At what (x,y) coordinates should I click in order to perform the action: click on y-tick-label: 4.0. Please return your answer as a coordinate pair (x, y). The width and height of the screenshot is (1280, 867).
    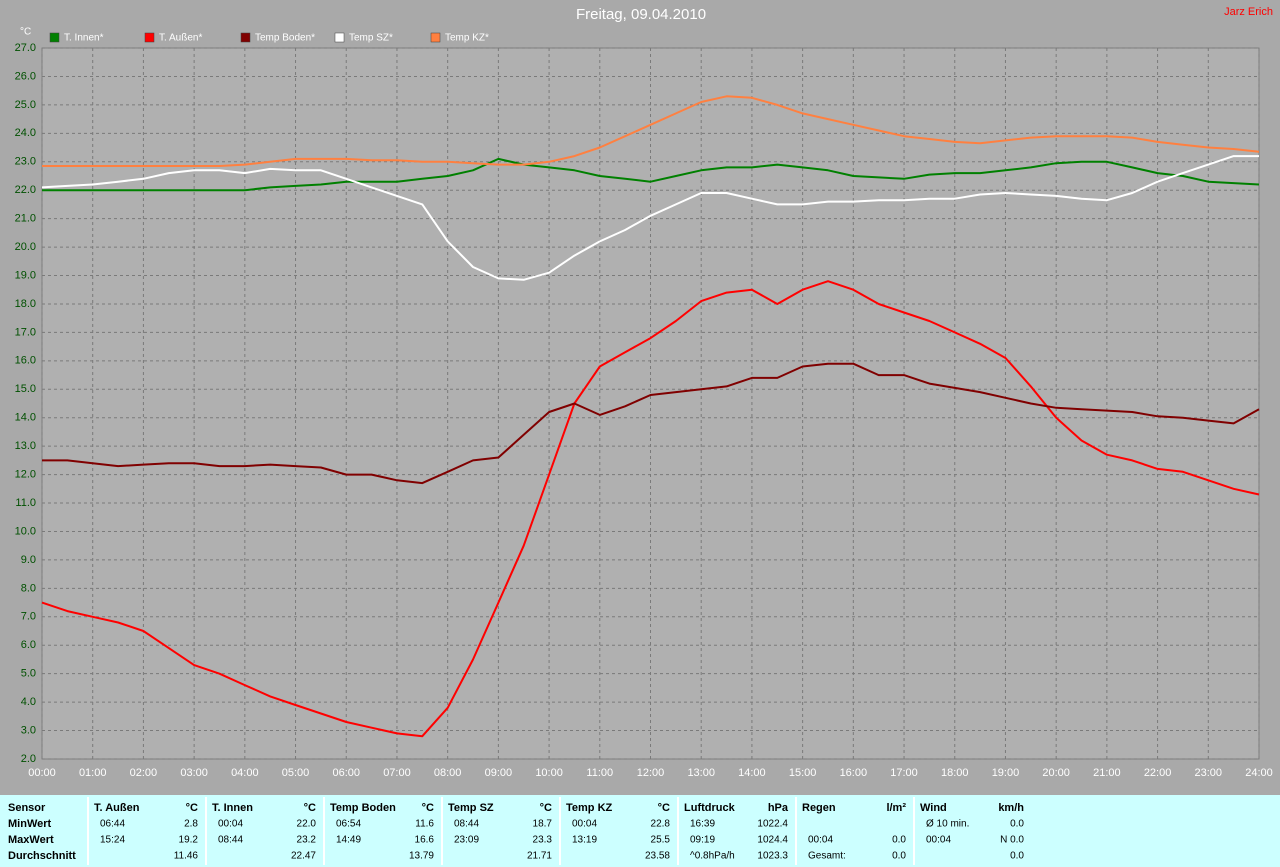
    Looking at the image, I should click on (28, 702).